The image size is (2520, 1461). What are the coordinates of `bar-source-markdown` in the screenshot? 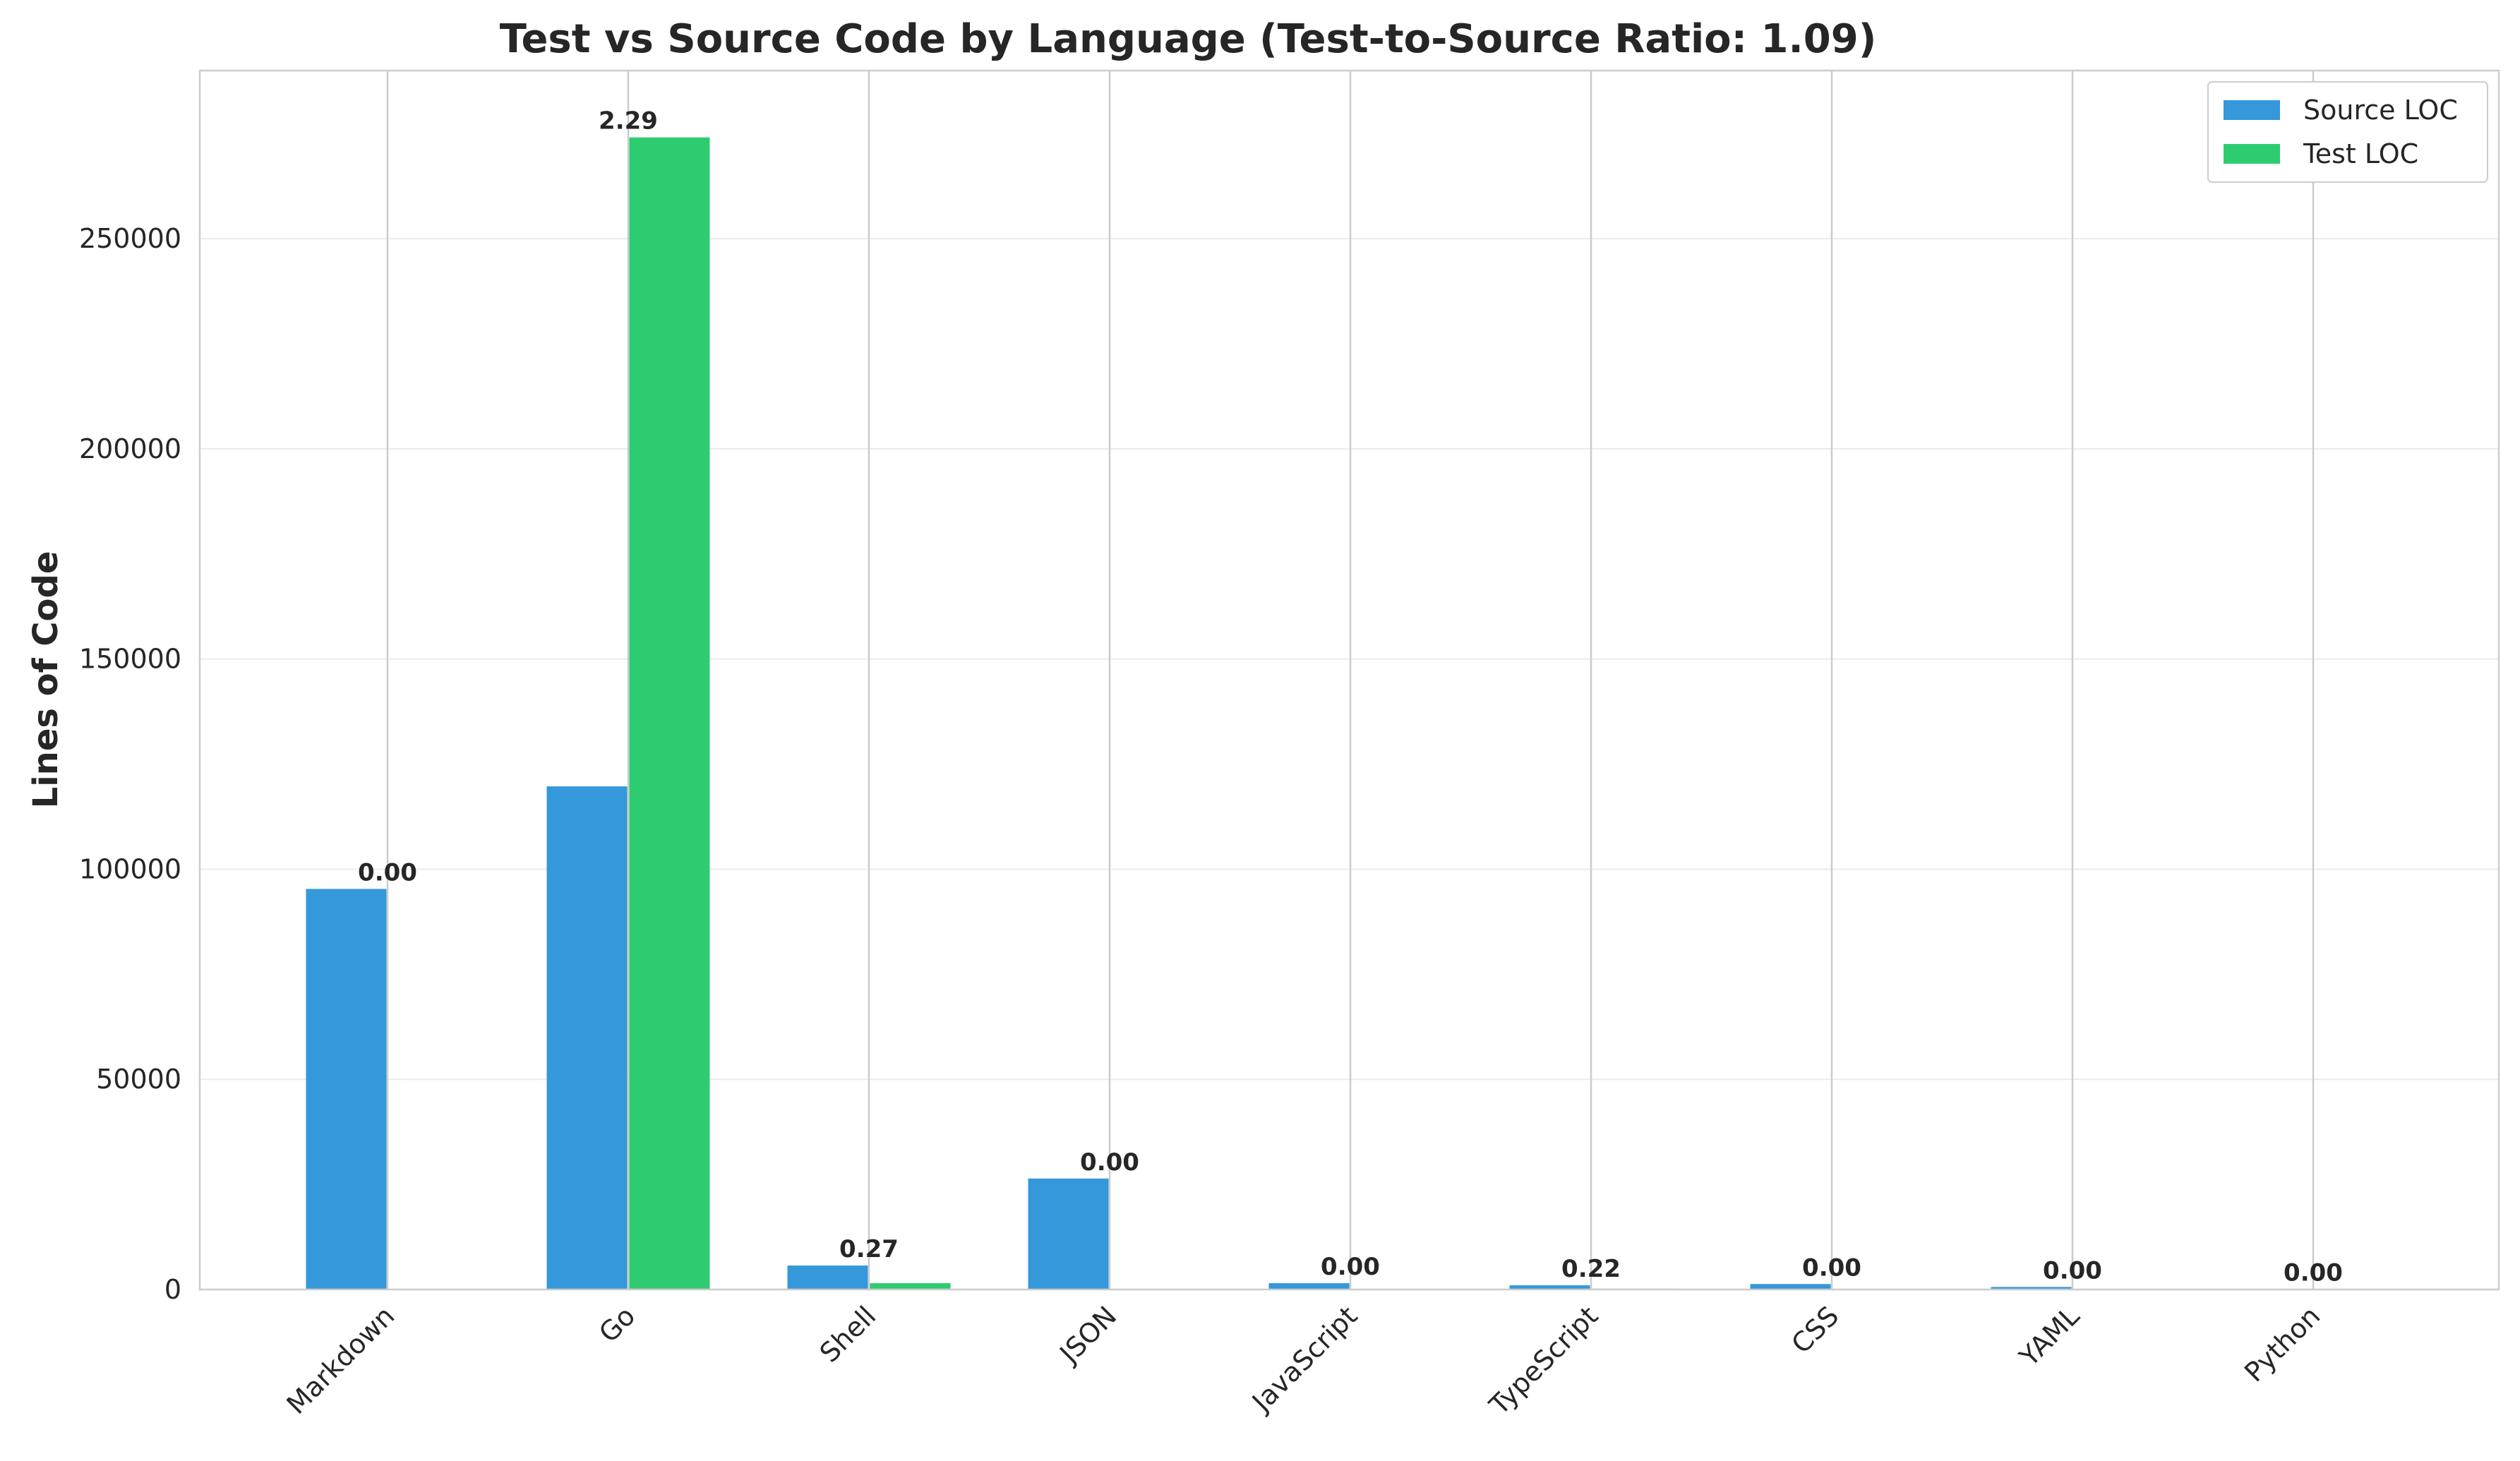 It's located at (346, 1089).